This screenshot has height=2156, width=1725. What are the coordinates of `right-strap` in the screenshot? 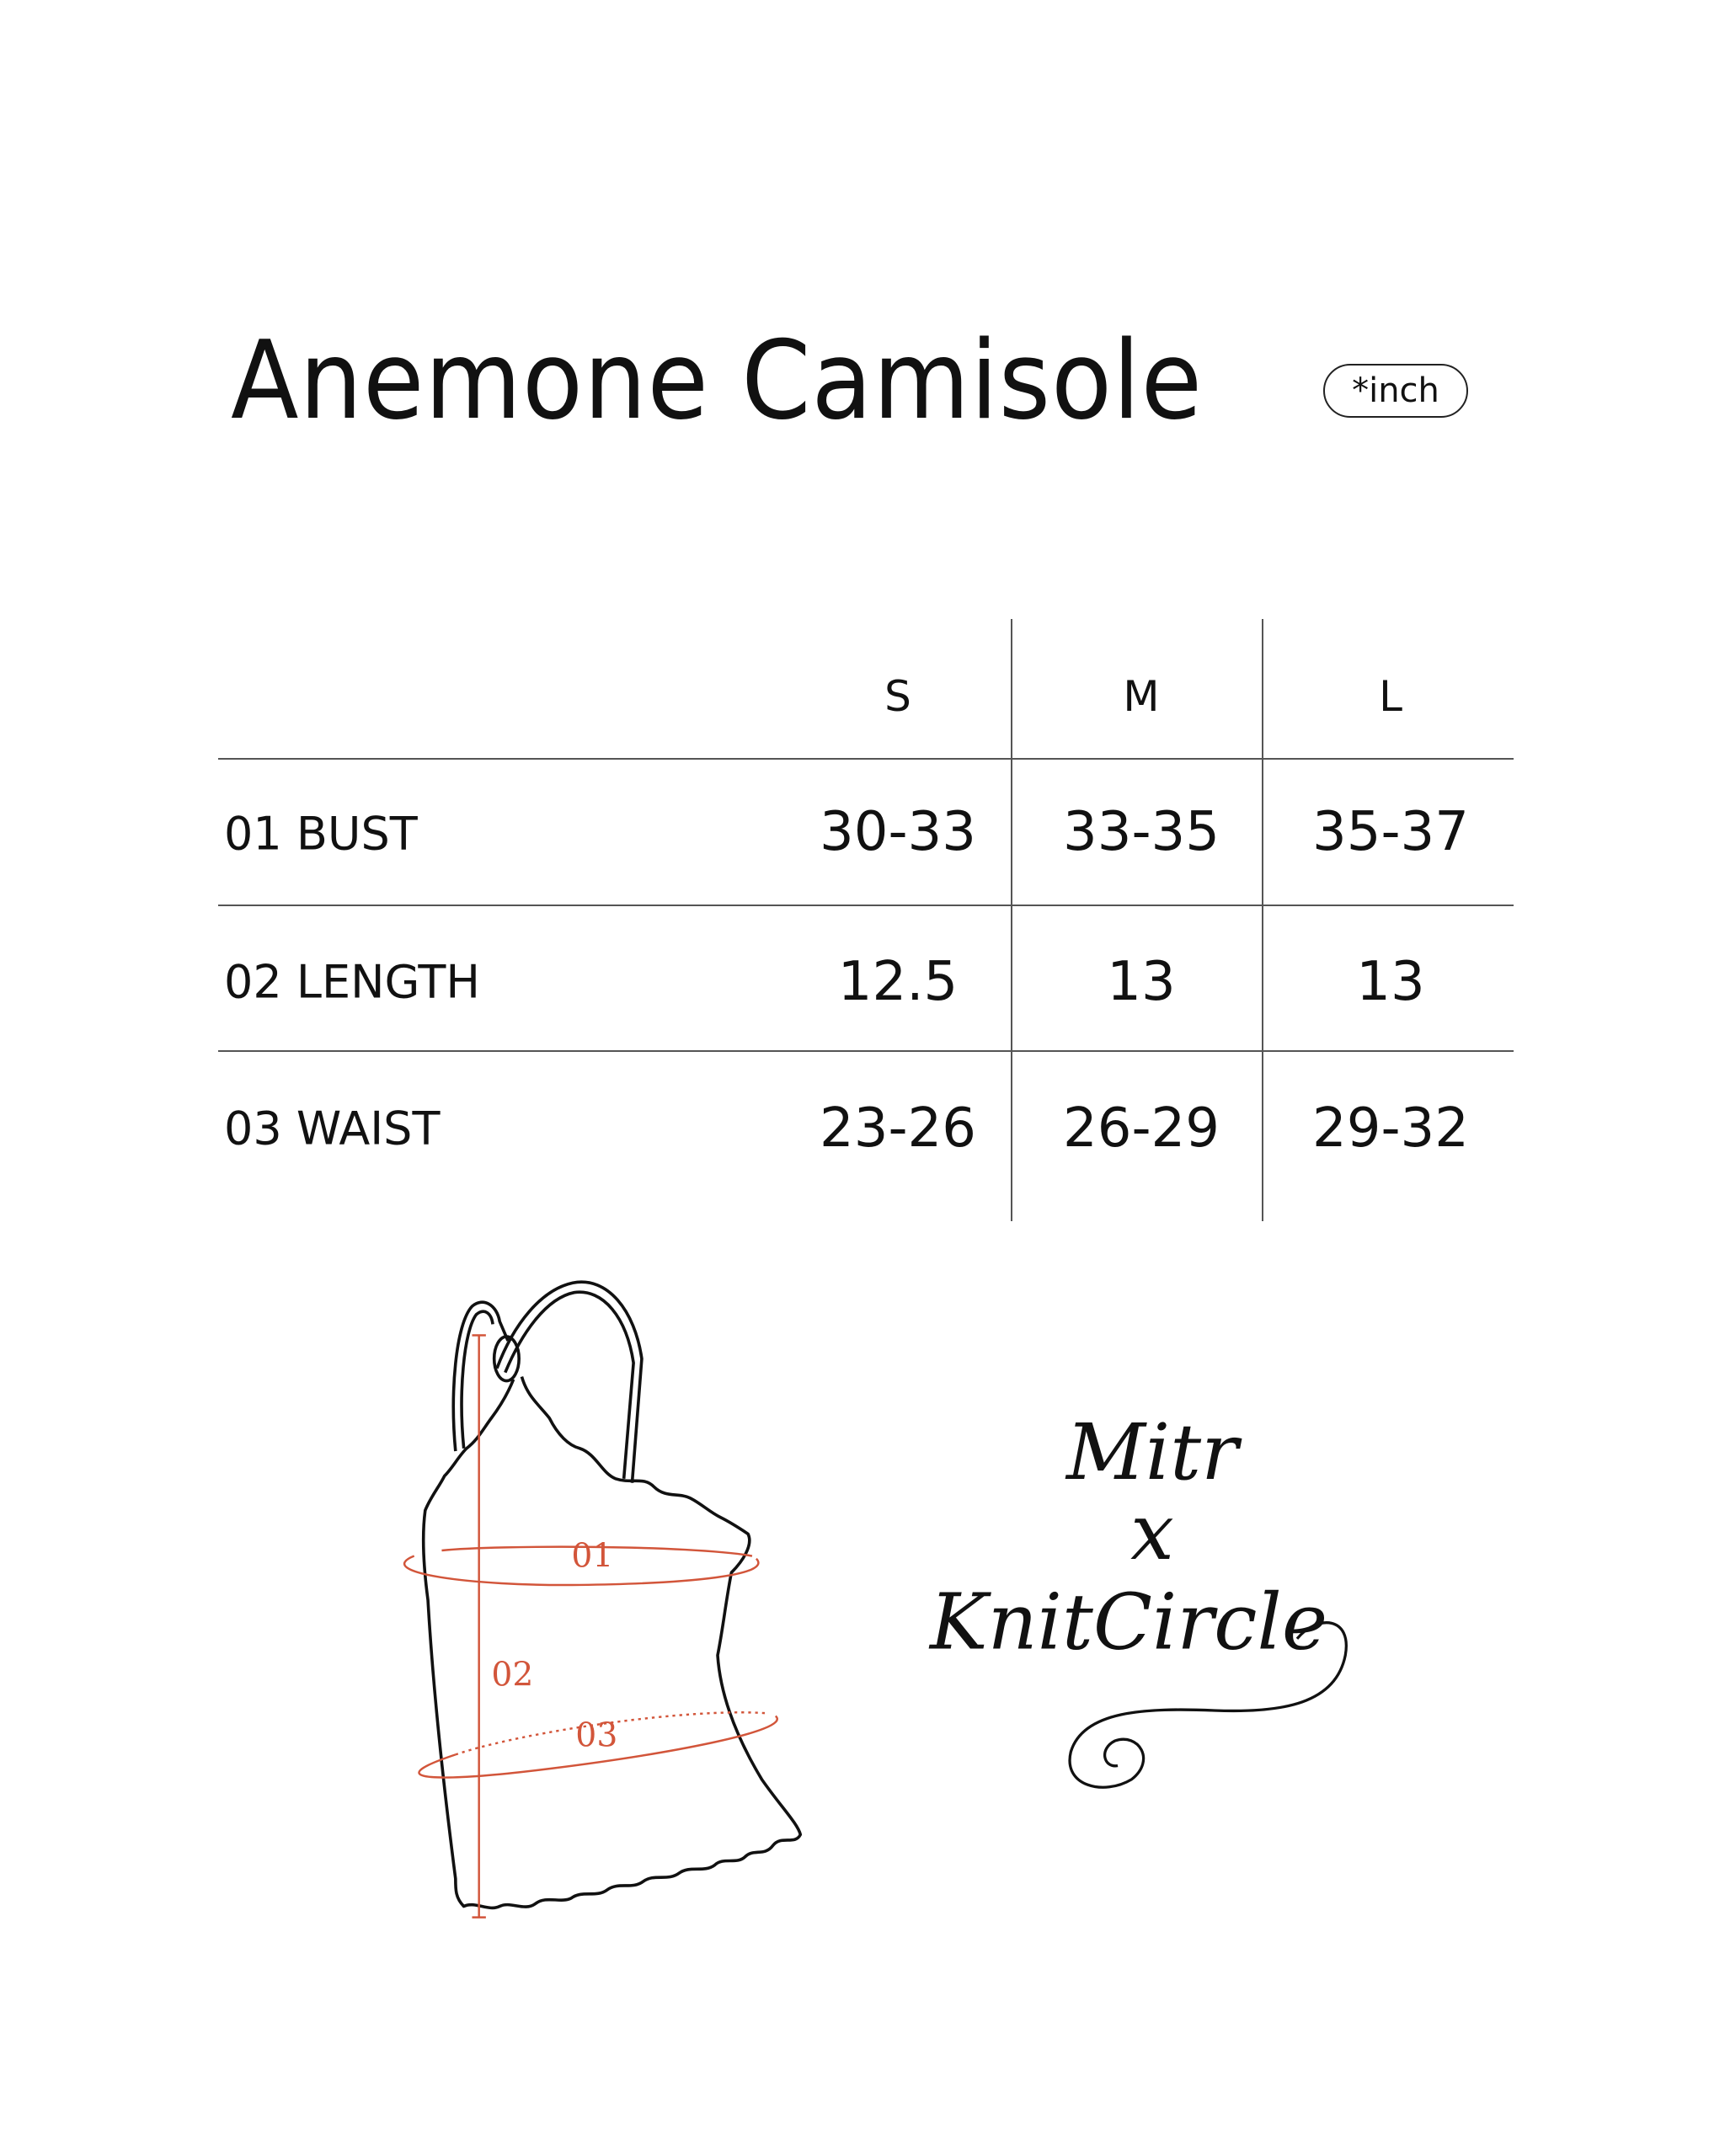 It's located at (569, 1381).